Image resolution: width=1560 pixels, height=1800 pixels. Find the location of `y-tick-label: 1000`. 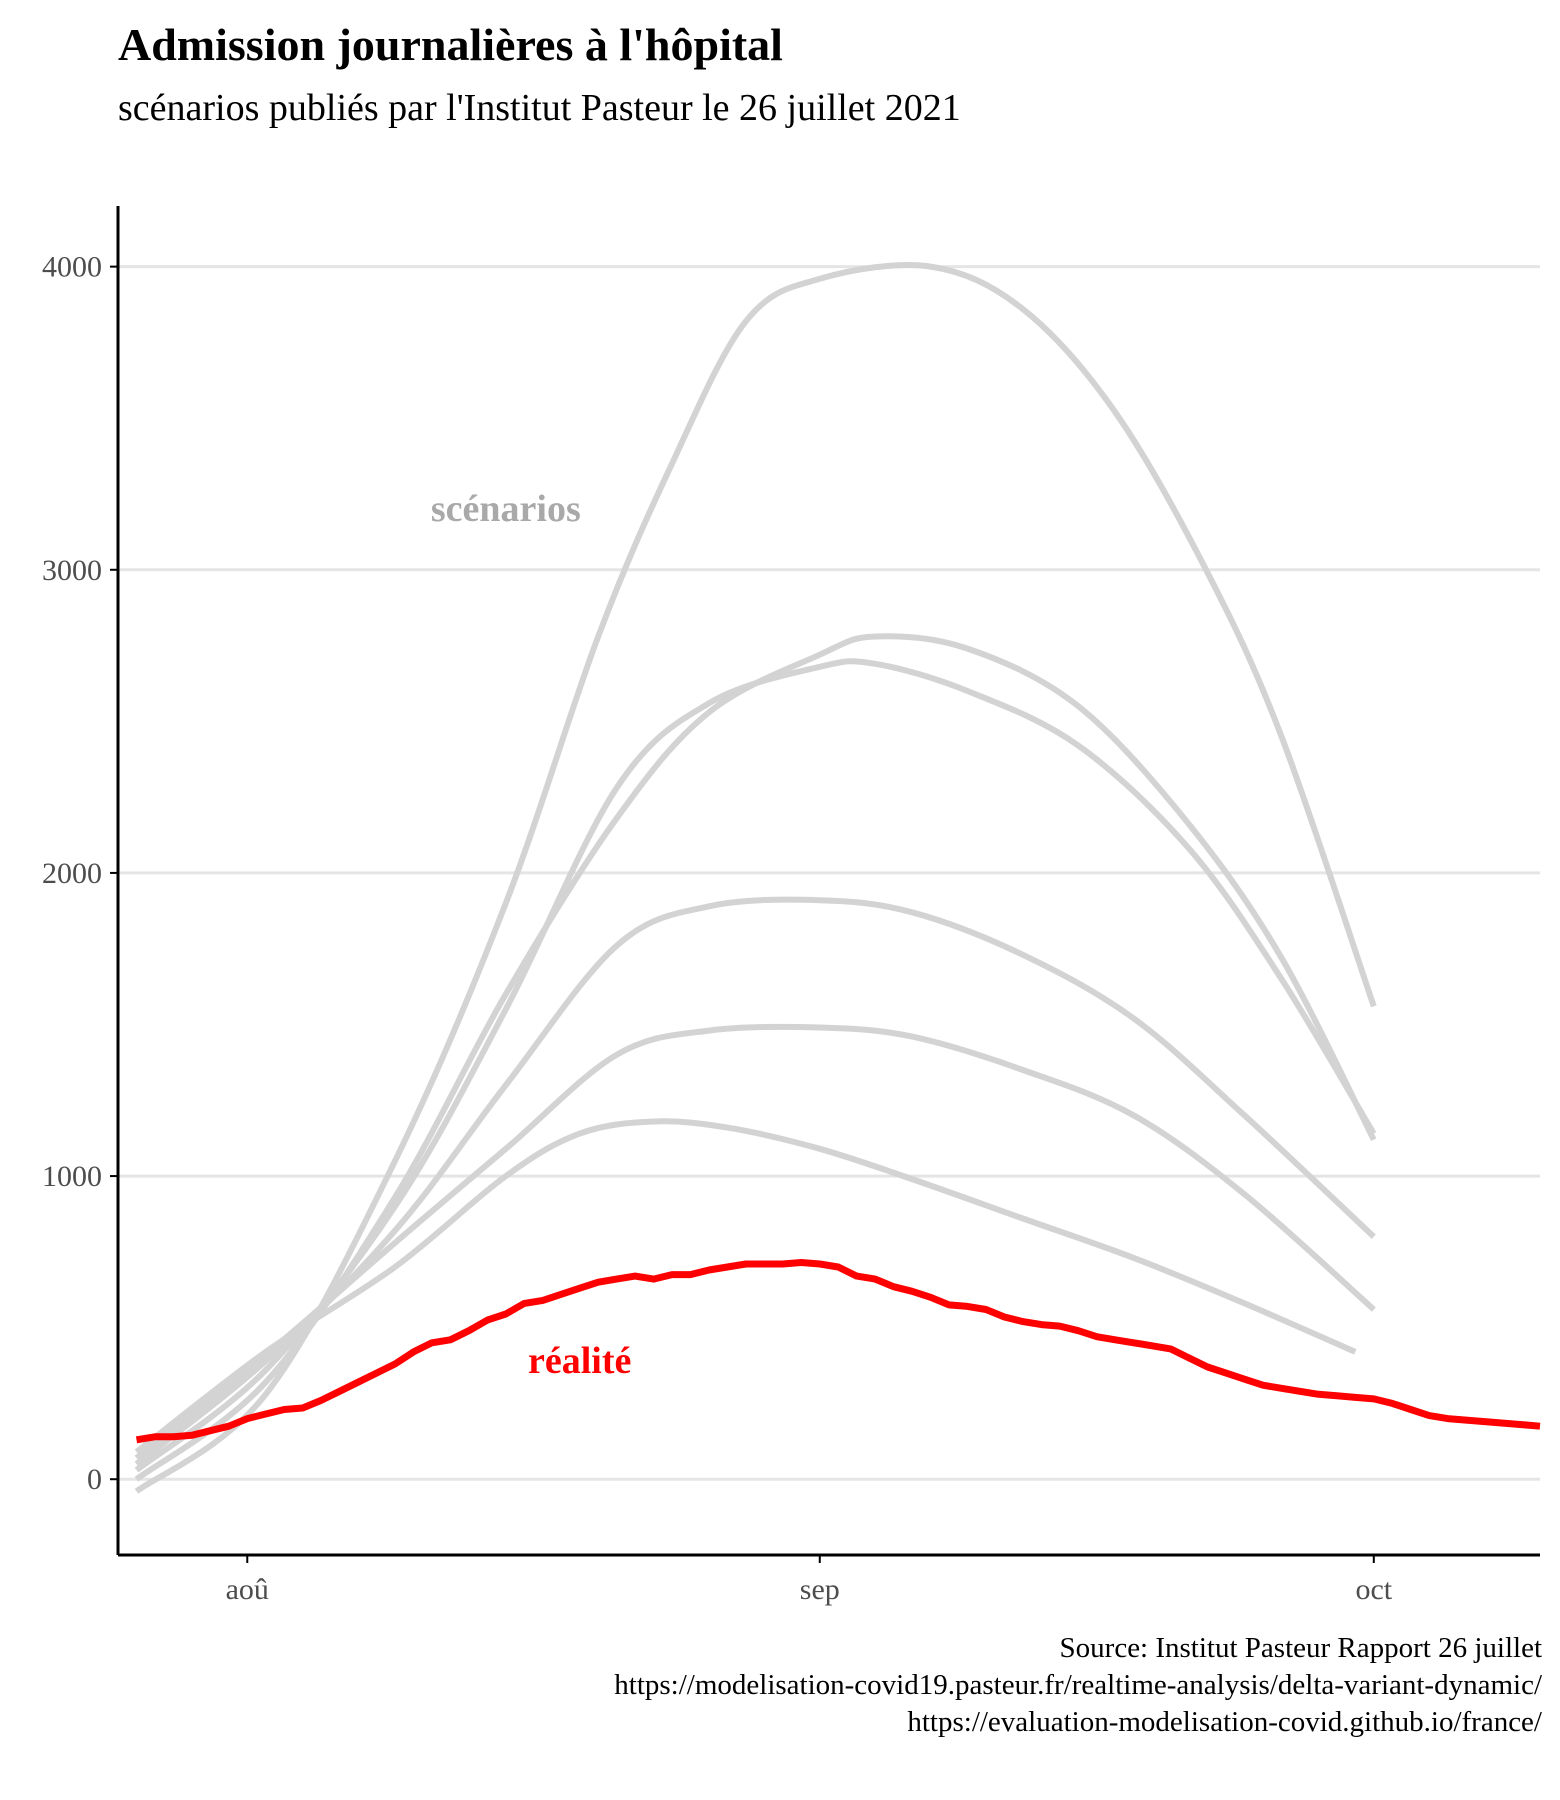

y-tick-label: 1000 is located at coordinates (72, 1176).